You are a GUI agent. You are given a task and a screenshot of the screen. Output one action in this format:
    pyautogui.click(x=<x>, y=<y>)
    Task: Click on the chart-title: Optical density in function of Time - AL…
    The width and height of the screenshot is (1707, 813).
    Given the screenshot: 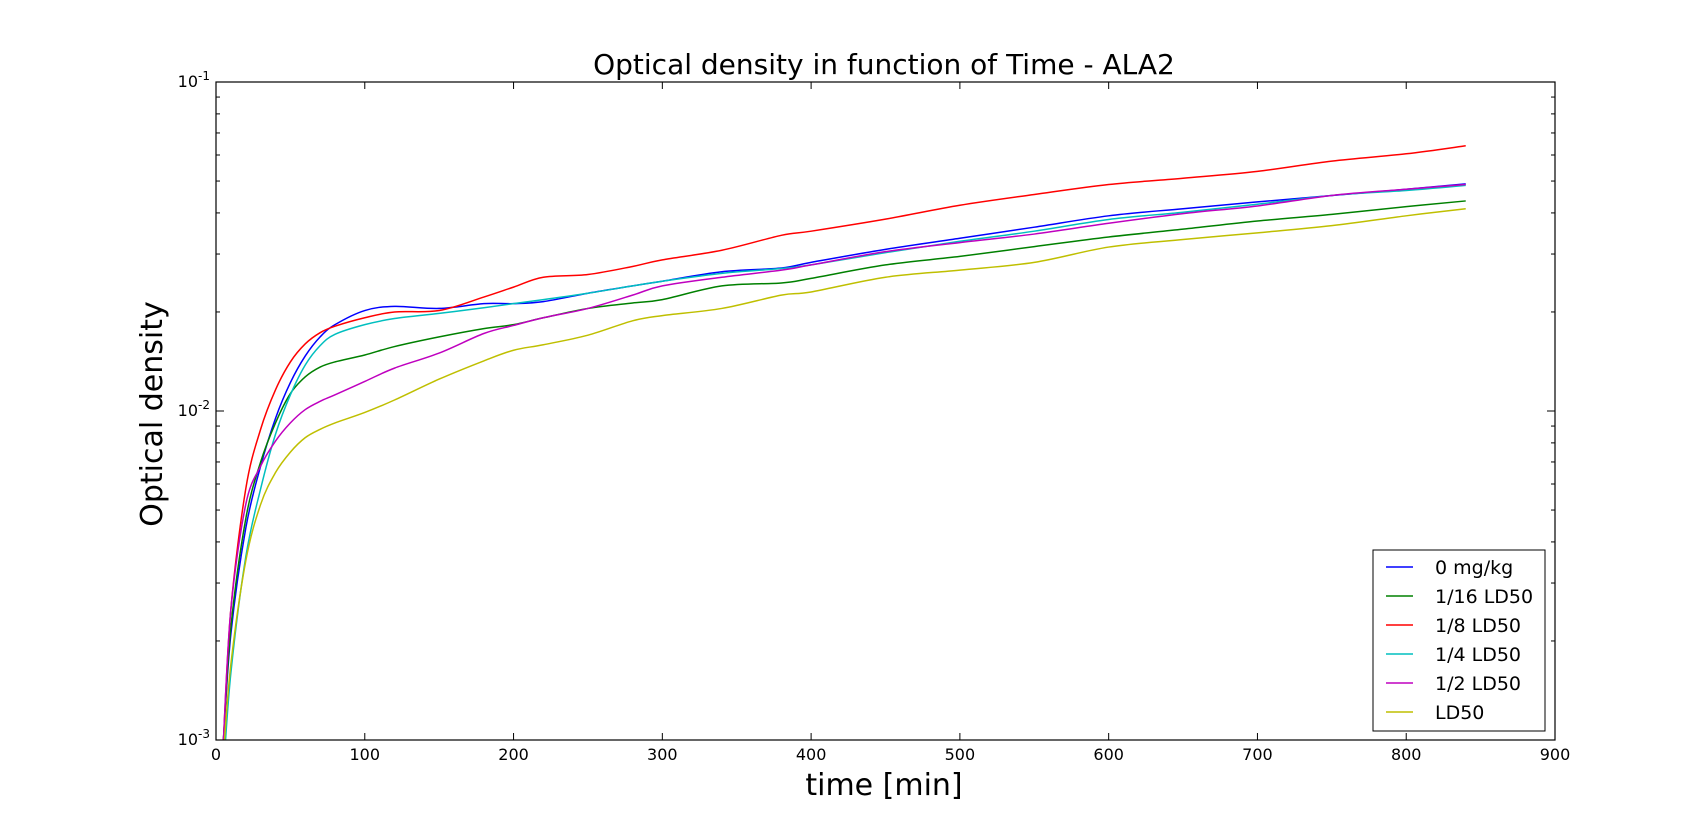 What is the action you would take?
    pyautogui.click(x=884, y=64)
    